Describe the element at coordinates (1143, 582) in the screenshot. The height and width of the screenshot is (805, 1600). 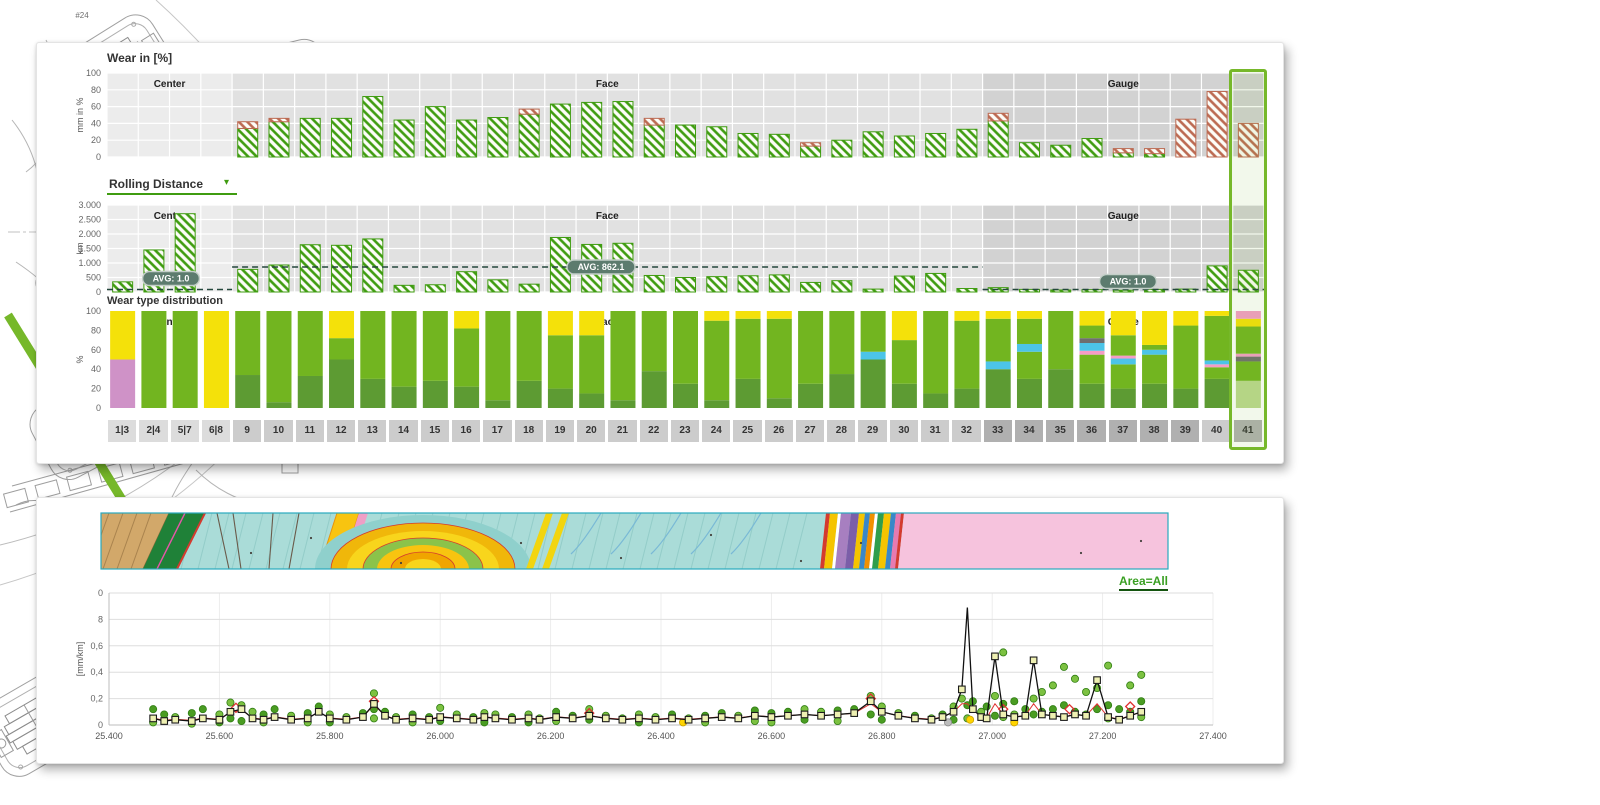
I see `area-filter-label: Area=All` at that location.